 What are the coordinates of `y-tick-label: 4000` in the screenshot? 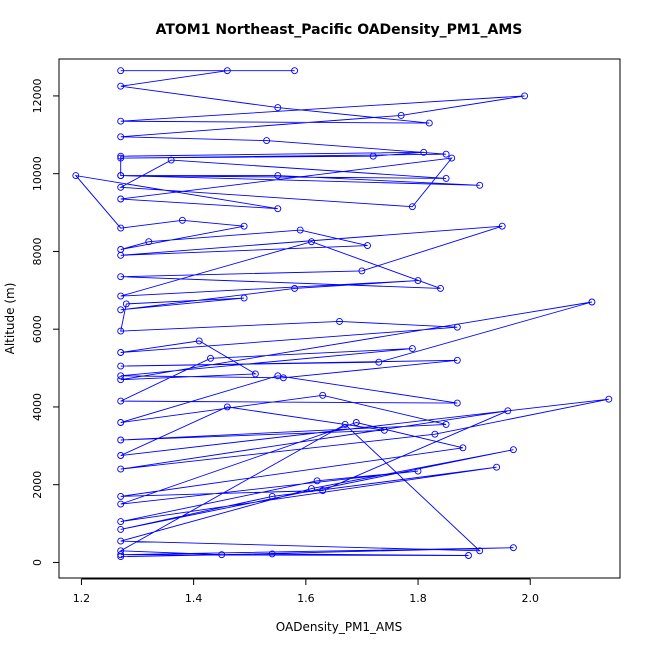 It's located at (37, 407).